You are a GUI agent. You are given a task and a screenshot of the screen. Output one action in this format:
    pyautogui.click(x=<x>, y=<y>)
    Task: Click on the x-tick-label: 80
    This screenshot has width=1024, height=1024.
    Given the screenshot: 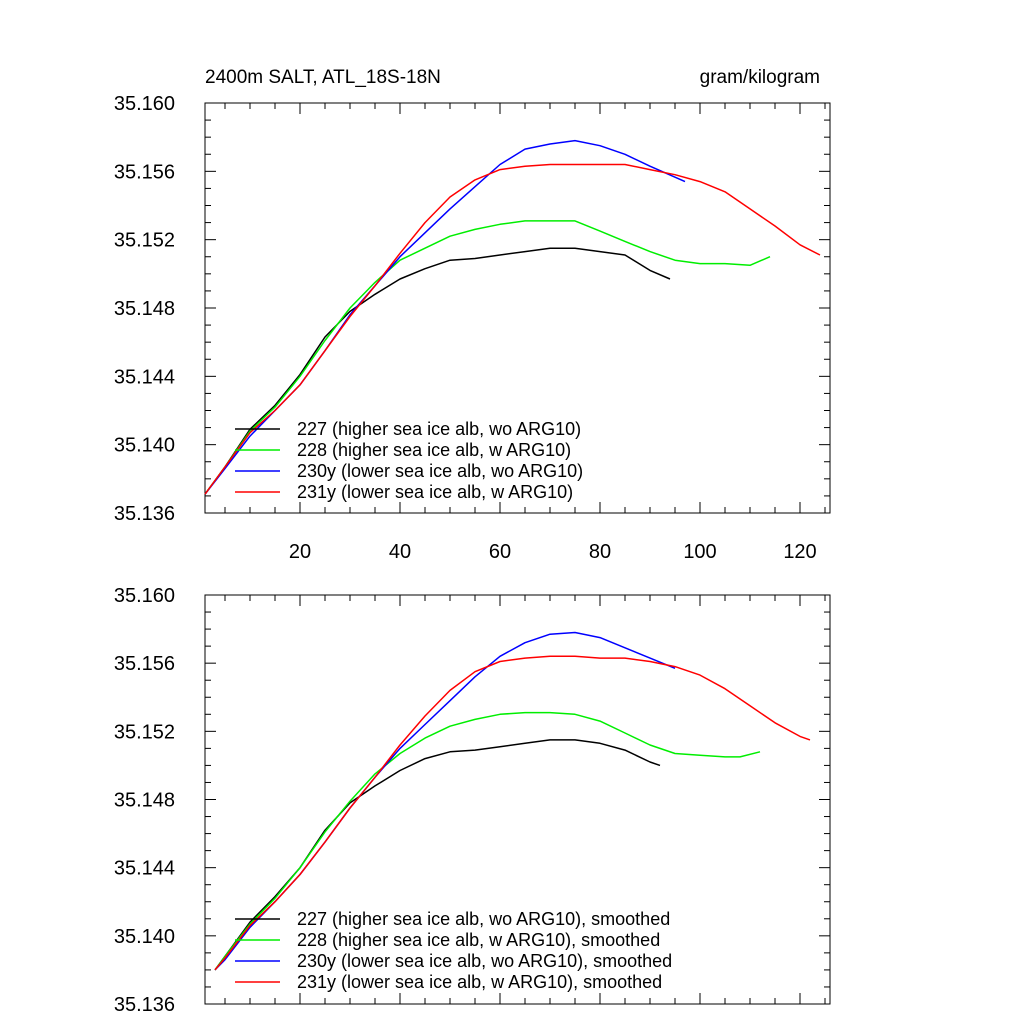 What is the action you would take?
    pyautogui.click(x=600, y=552)
    